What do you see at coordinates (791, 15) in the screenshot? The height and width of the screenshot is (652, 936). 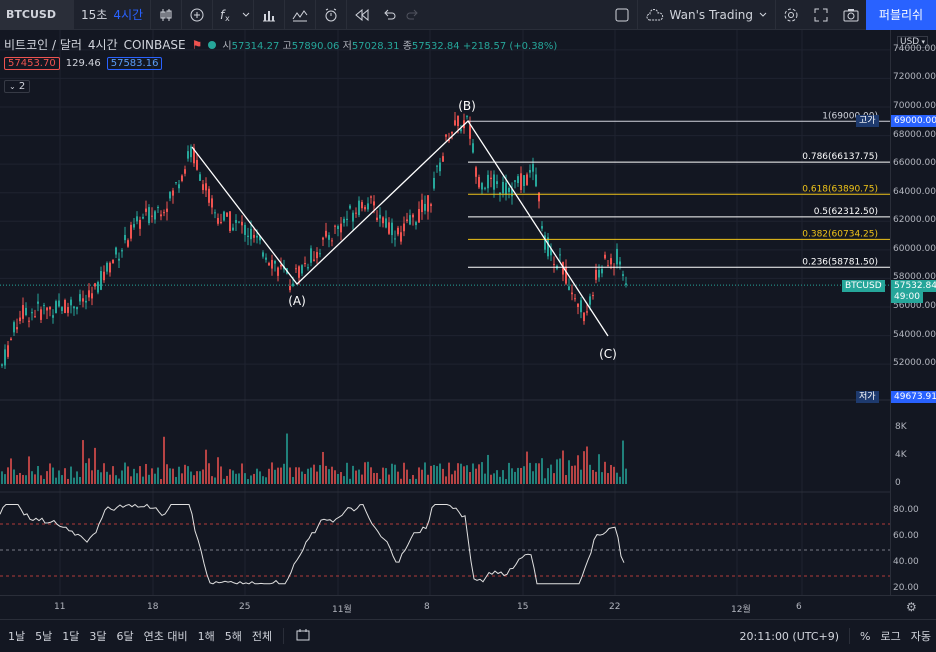 I see `settings-gear-icon` at bounding box center [791, 15].